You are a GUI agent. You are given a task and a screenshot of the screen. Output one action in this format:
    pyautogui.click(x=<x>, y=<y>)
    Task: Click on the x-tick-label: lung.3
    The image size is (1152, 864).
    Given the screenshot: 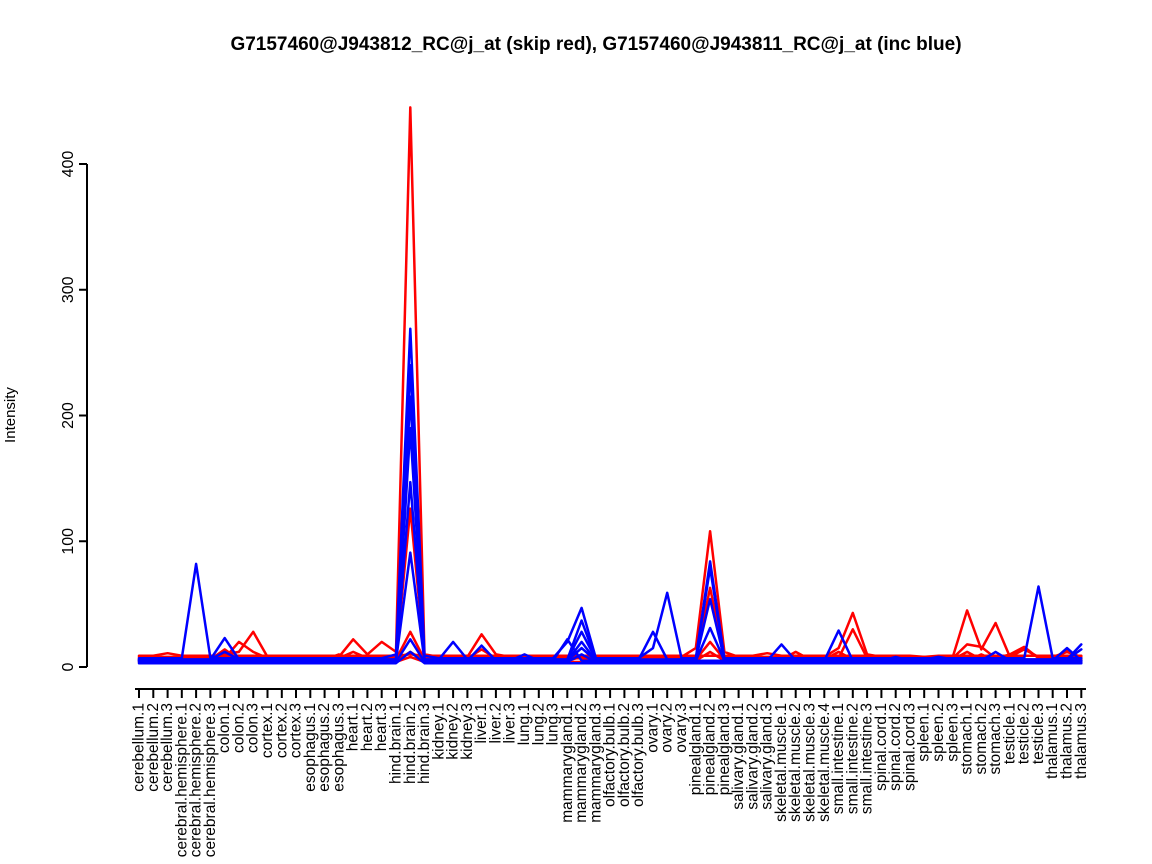 What is the action you would take?
    pyautogui.click(x=553, y=724)
    